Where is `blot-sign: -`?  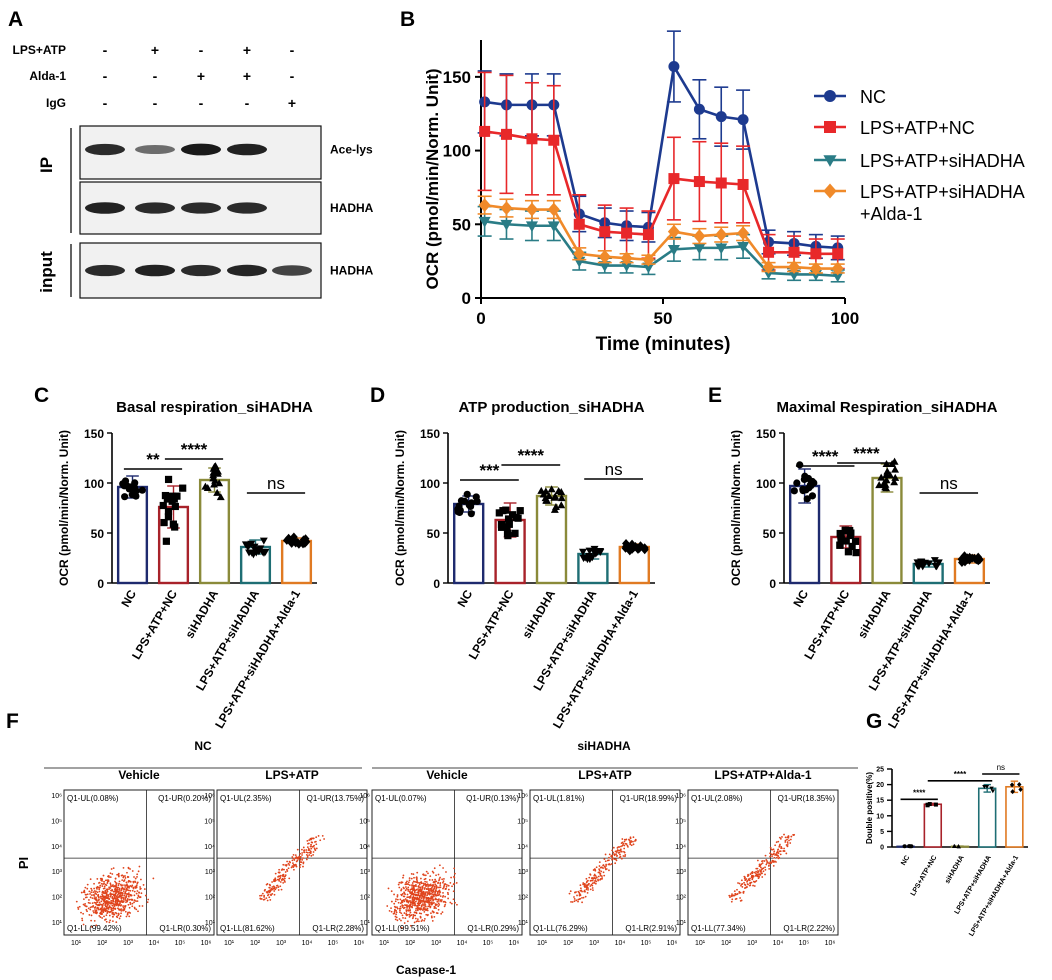 blot-sign: - is located at coordinates (105, 50).